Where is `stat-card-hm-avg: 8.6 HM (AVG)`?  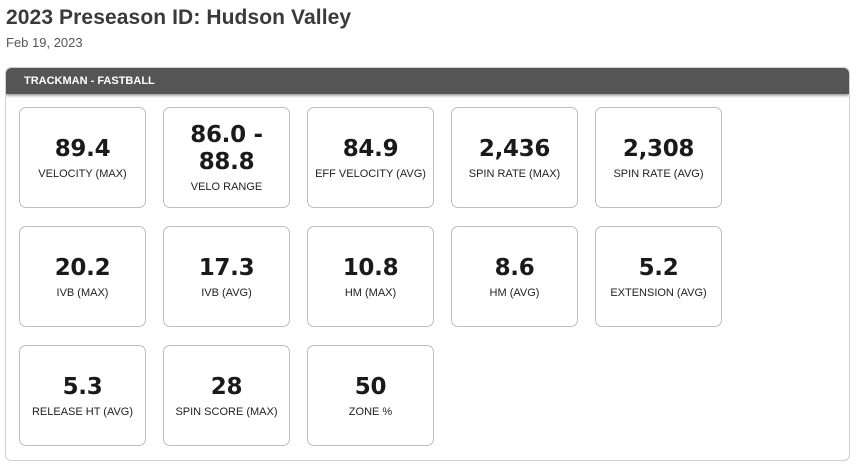 stat-card-hm-avg: 8.6 HM (AVG) is located at coordinates (514, 276).